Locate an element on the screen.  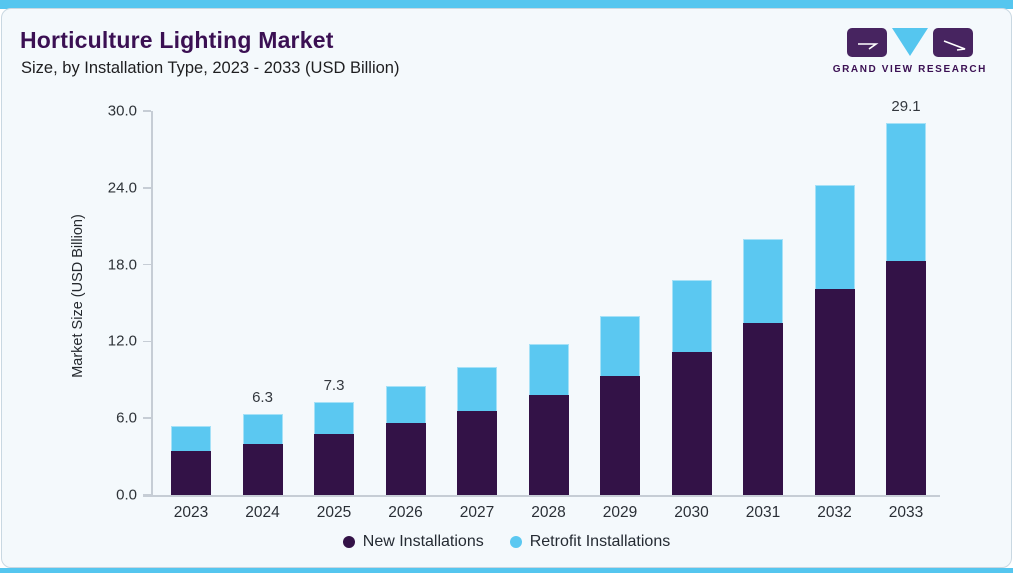
bar-segment-retrofit-2028 is located at coordinates (548, 369).